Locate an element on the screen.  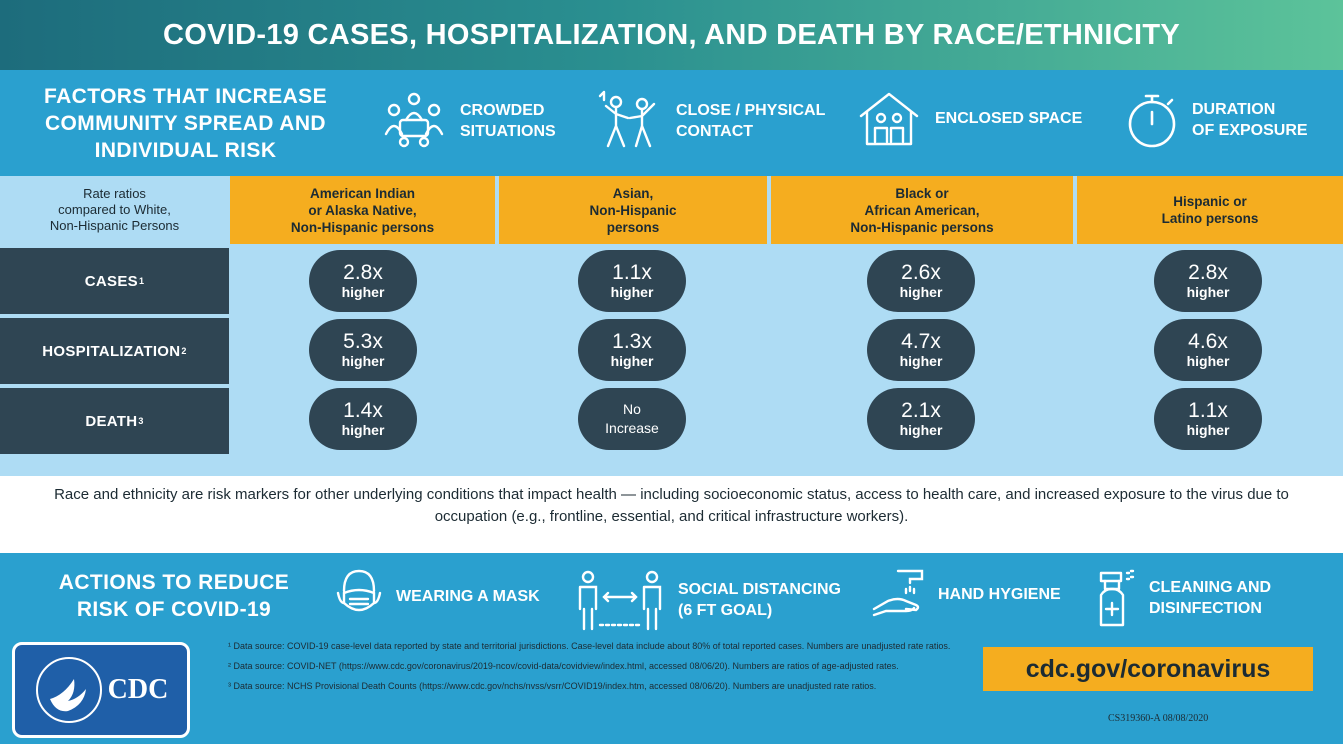
action-label-cleaning: CLEANING AND DISINFECTION is located at coordinates (1210, 598).